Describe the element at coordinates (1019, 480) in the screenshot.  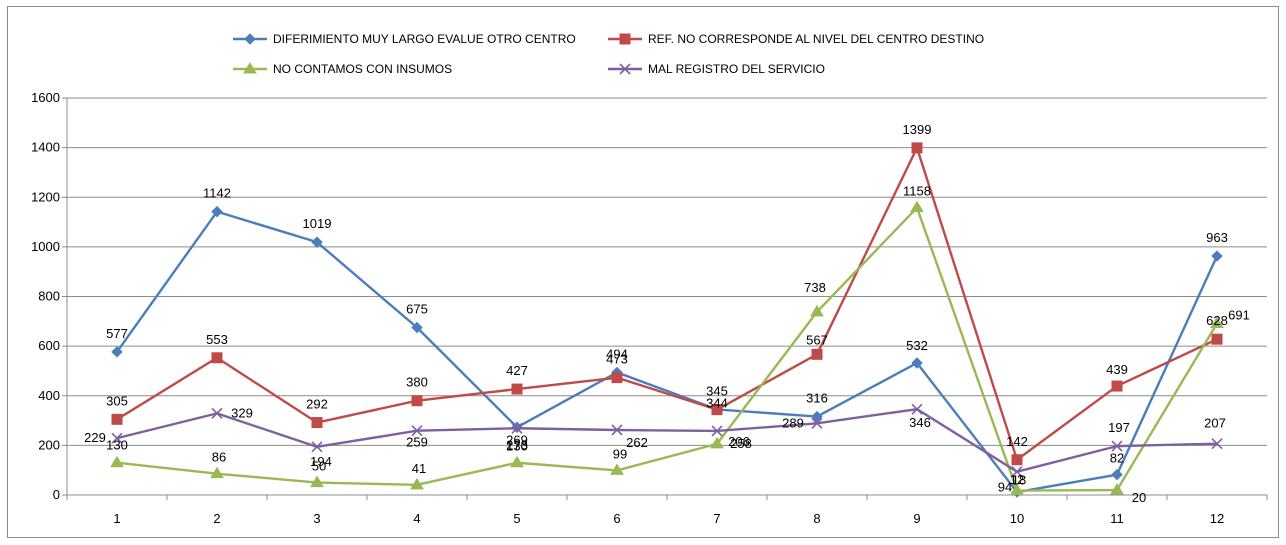
I see `data-label: 18` at that location.